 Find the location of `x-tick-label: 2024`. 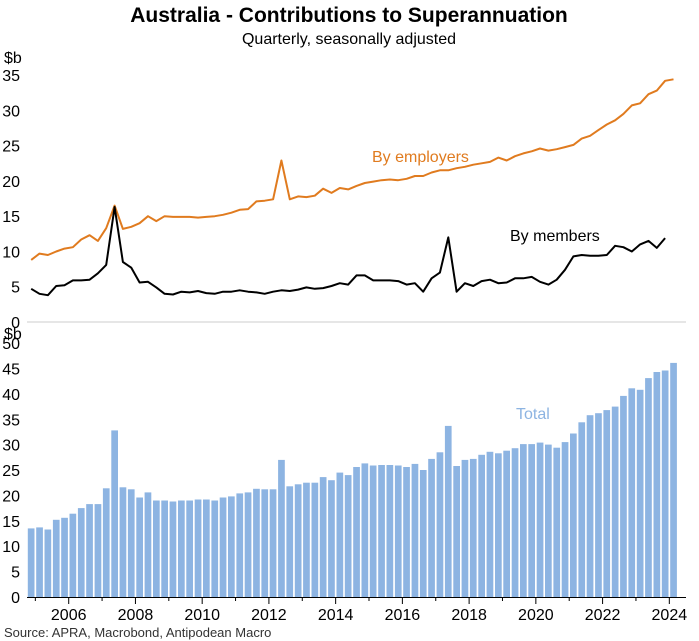

x-tick-label: 2024 is located at coordinates (670, 615).